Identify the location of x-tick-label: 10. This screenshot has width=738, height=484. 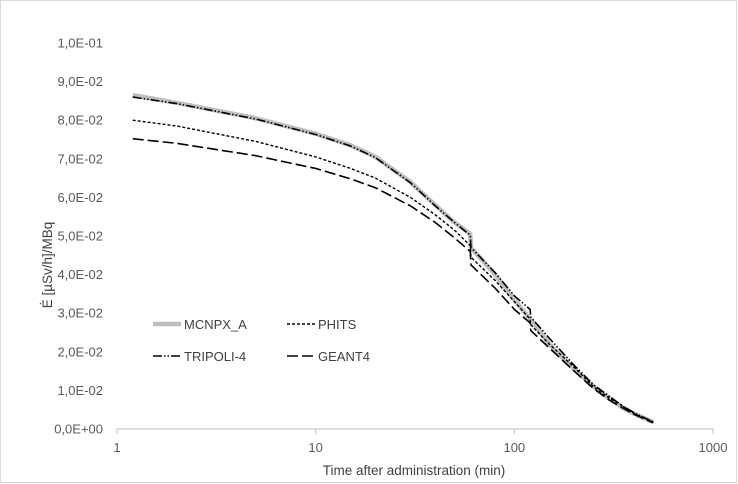
(315, 447).